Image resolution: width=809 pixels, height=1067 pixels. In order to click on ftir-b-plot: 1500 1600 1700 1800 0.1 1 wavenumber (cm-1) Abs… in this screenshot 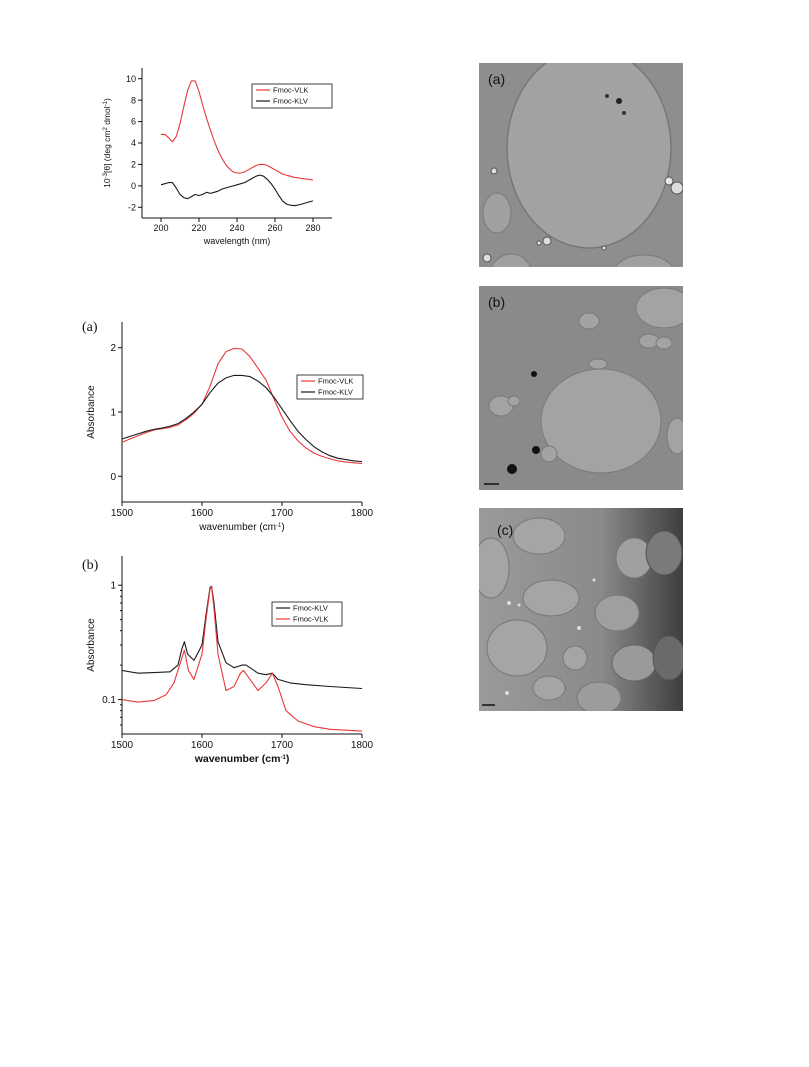, I will do `click(230, 660)`.